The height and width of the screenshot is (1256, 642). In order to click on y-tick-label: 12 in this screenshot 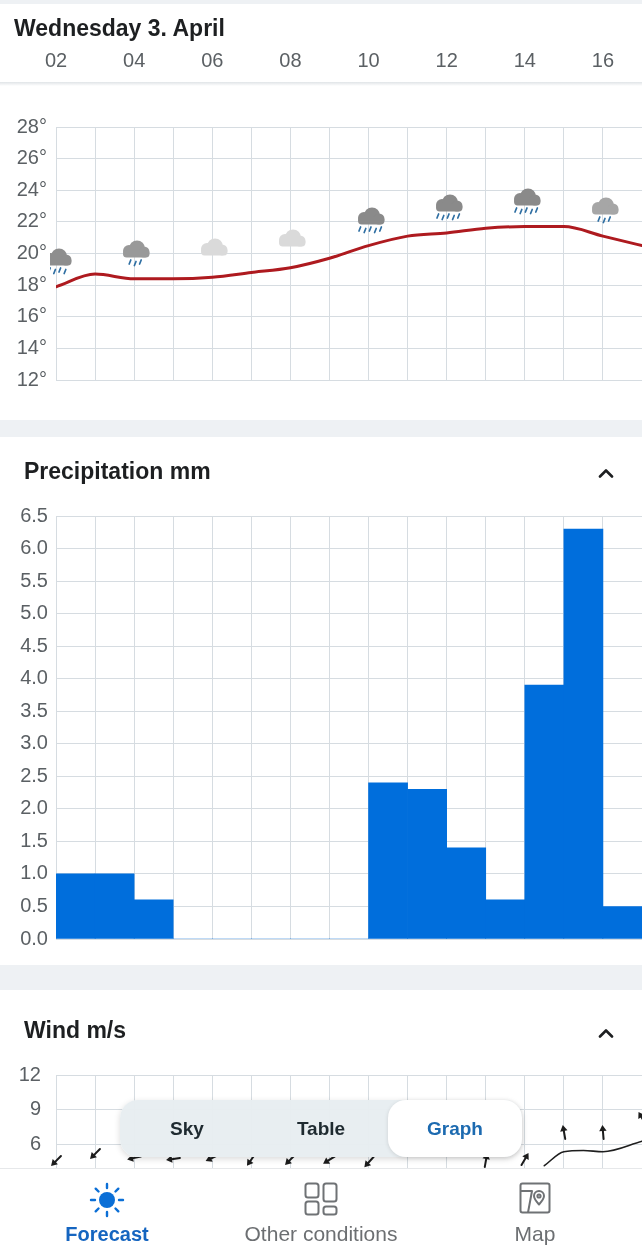, I will do `click(29, 1073)`.